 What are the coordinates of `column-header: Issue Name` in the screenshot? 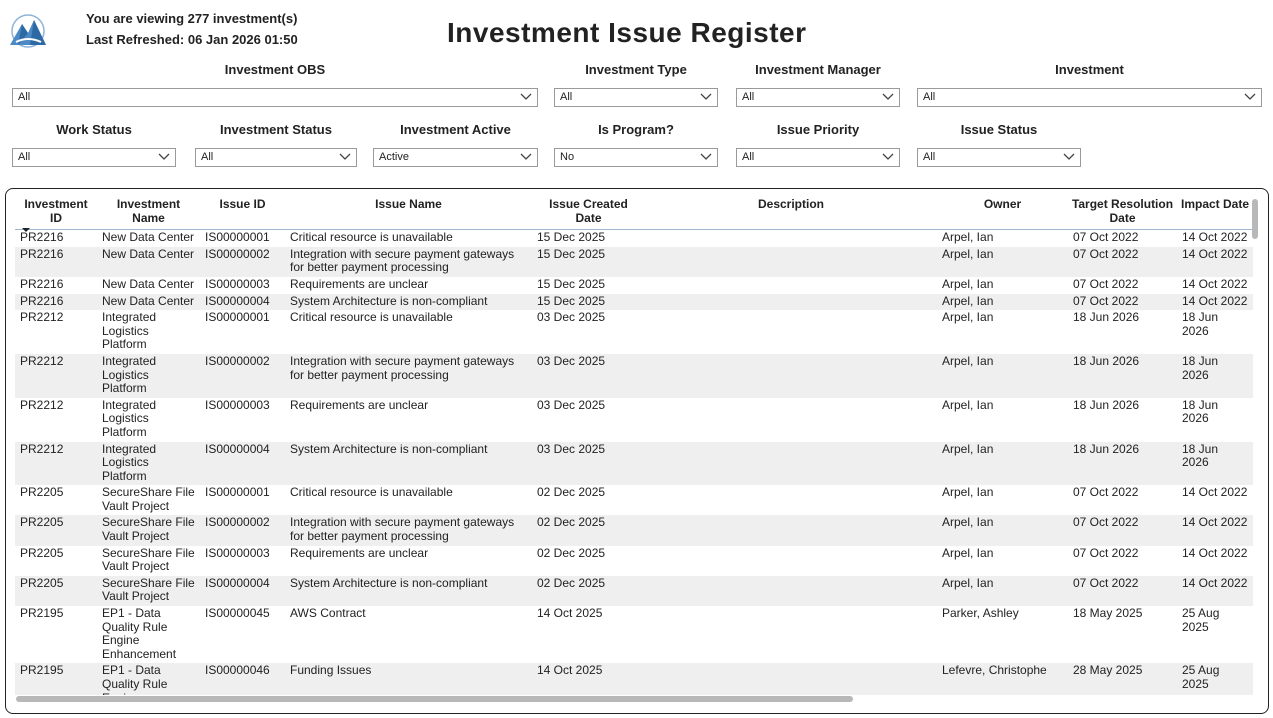 It's located at (408, 213).